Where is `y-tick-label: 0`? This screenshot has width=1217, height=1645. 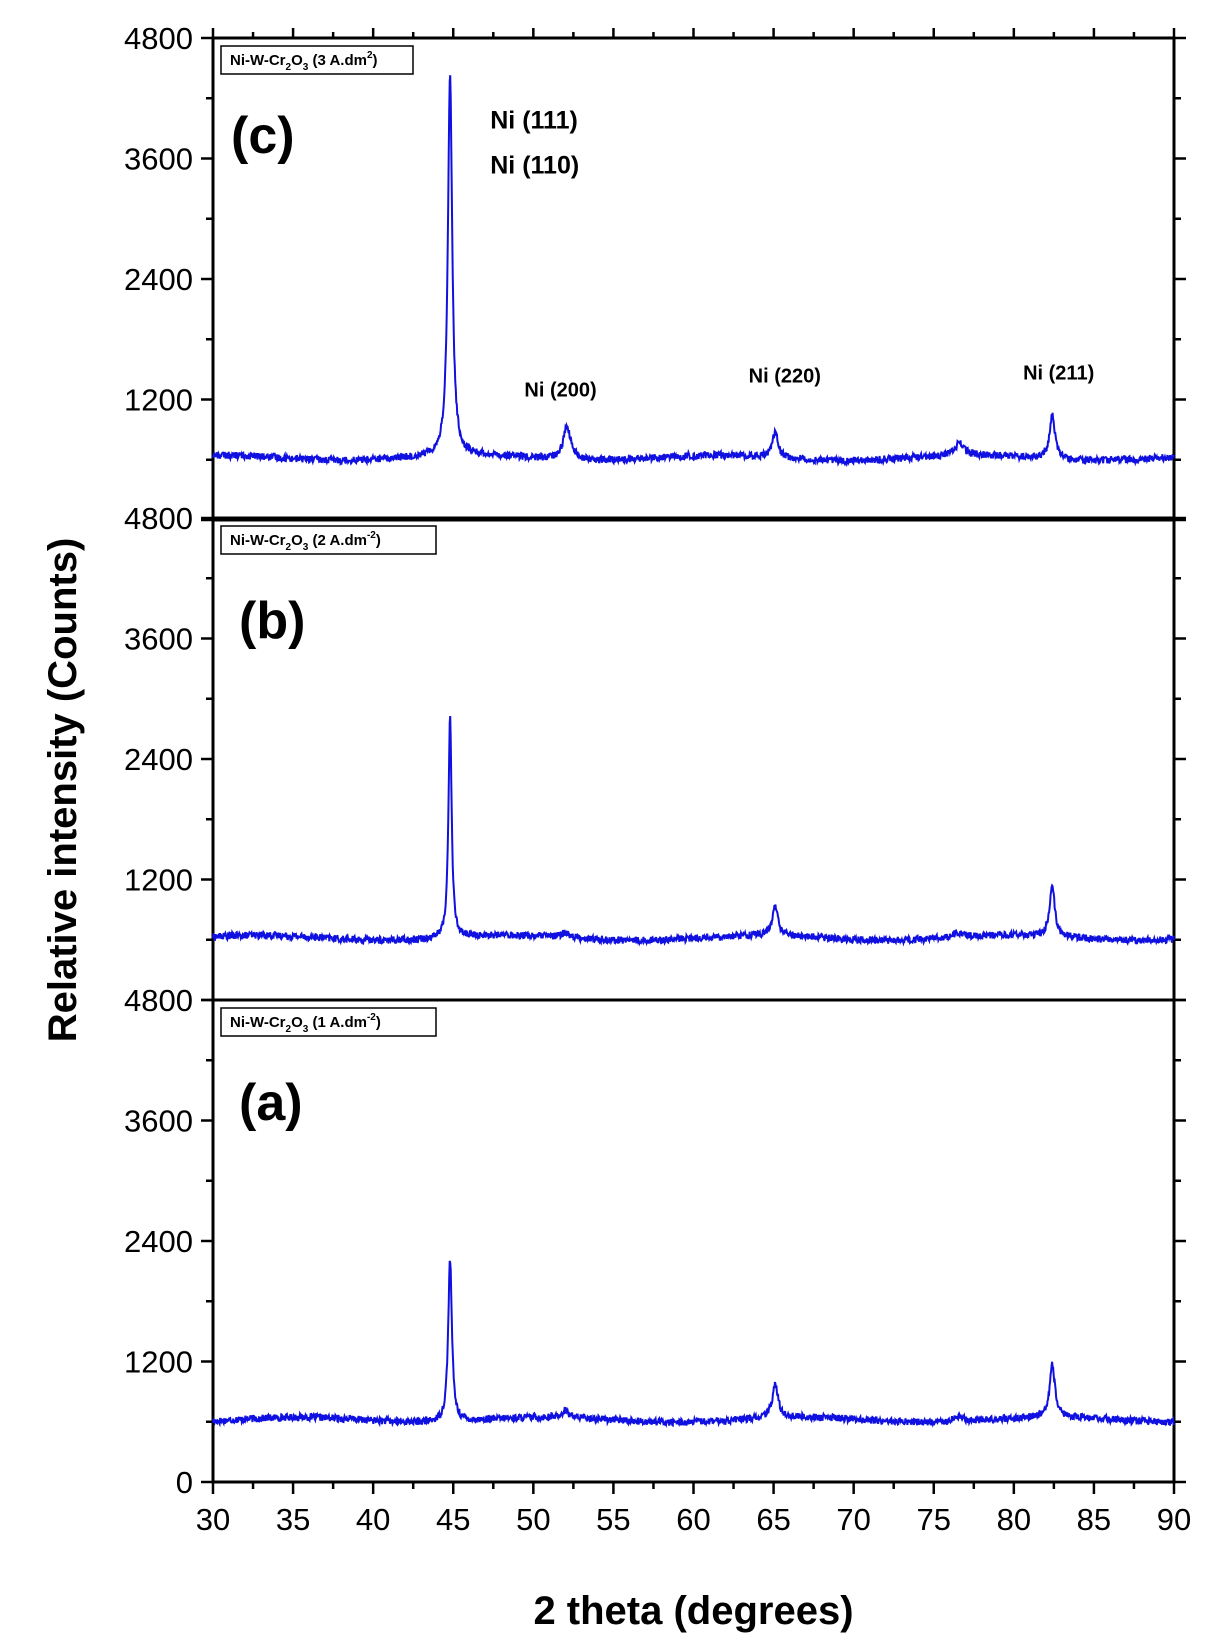
y-tick-label: 0 is located at coordinates (184, 1482).